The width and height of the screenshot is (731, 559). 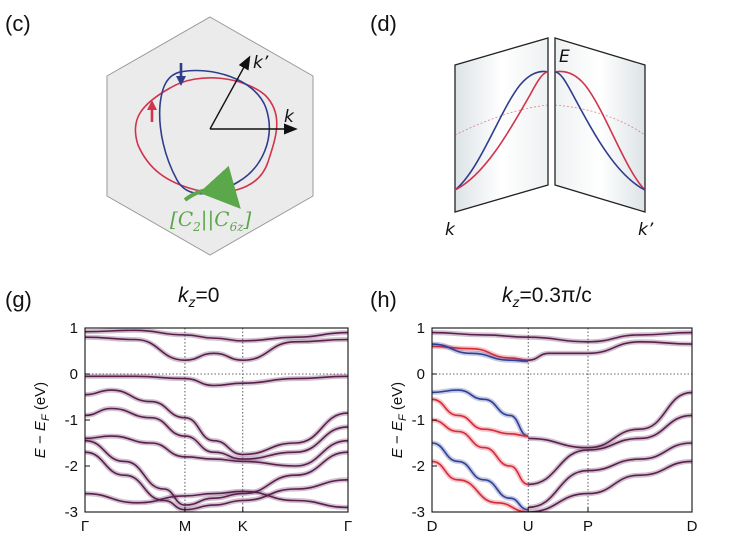 What do you see at coordinates (181, 74) in the screenshot?
I see `spin-down-arrow-icon` at bounding box center [181, 74].